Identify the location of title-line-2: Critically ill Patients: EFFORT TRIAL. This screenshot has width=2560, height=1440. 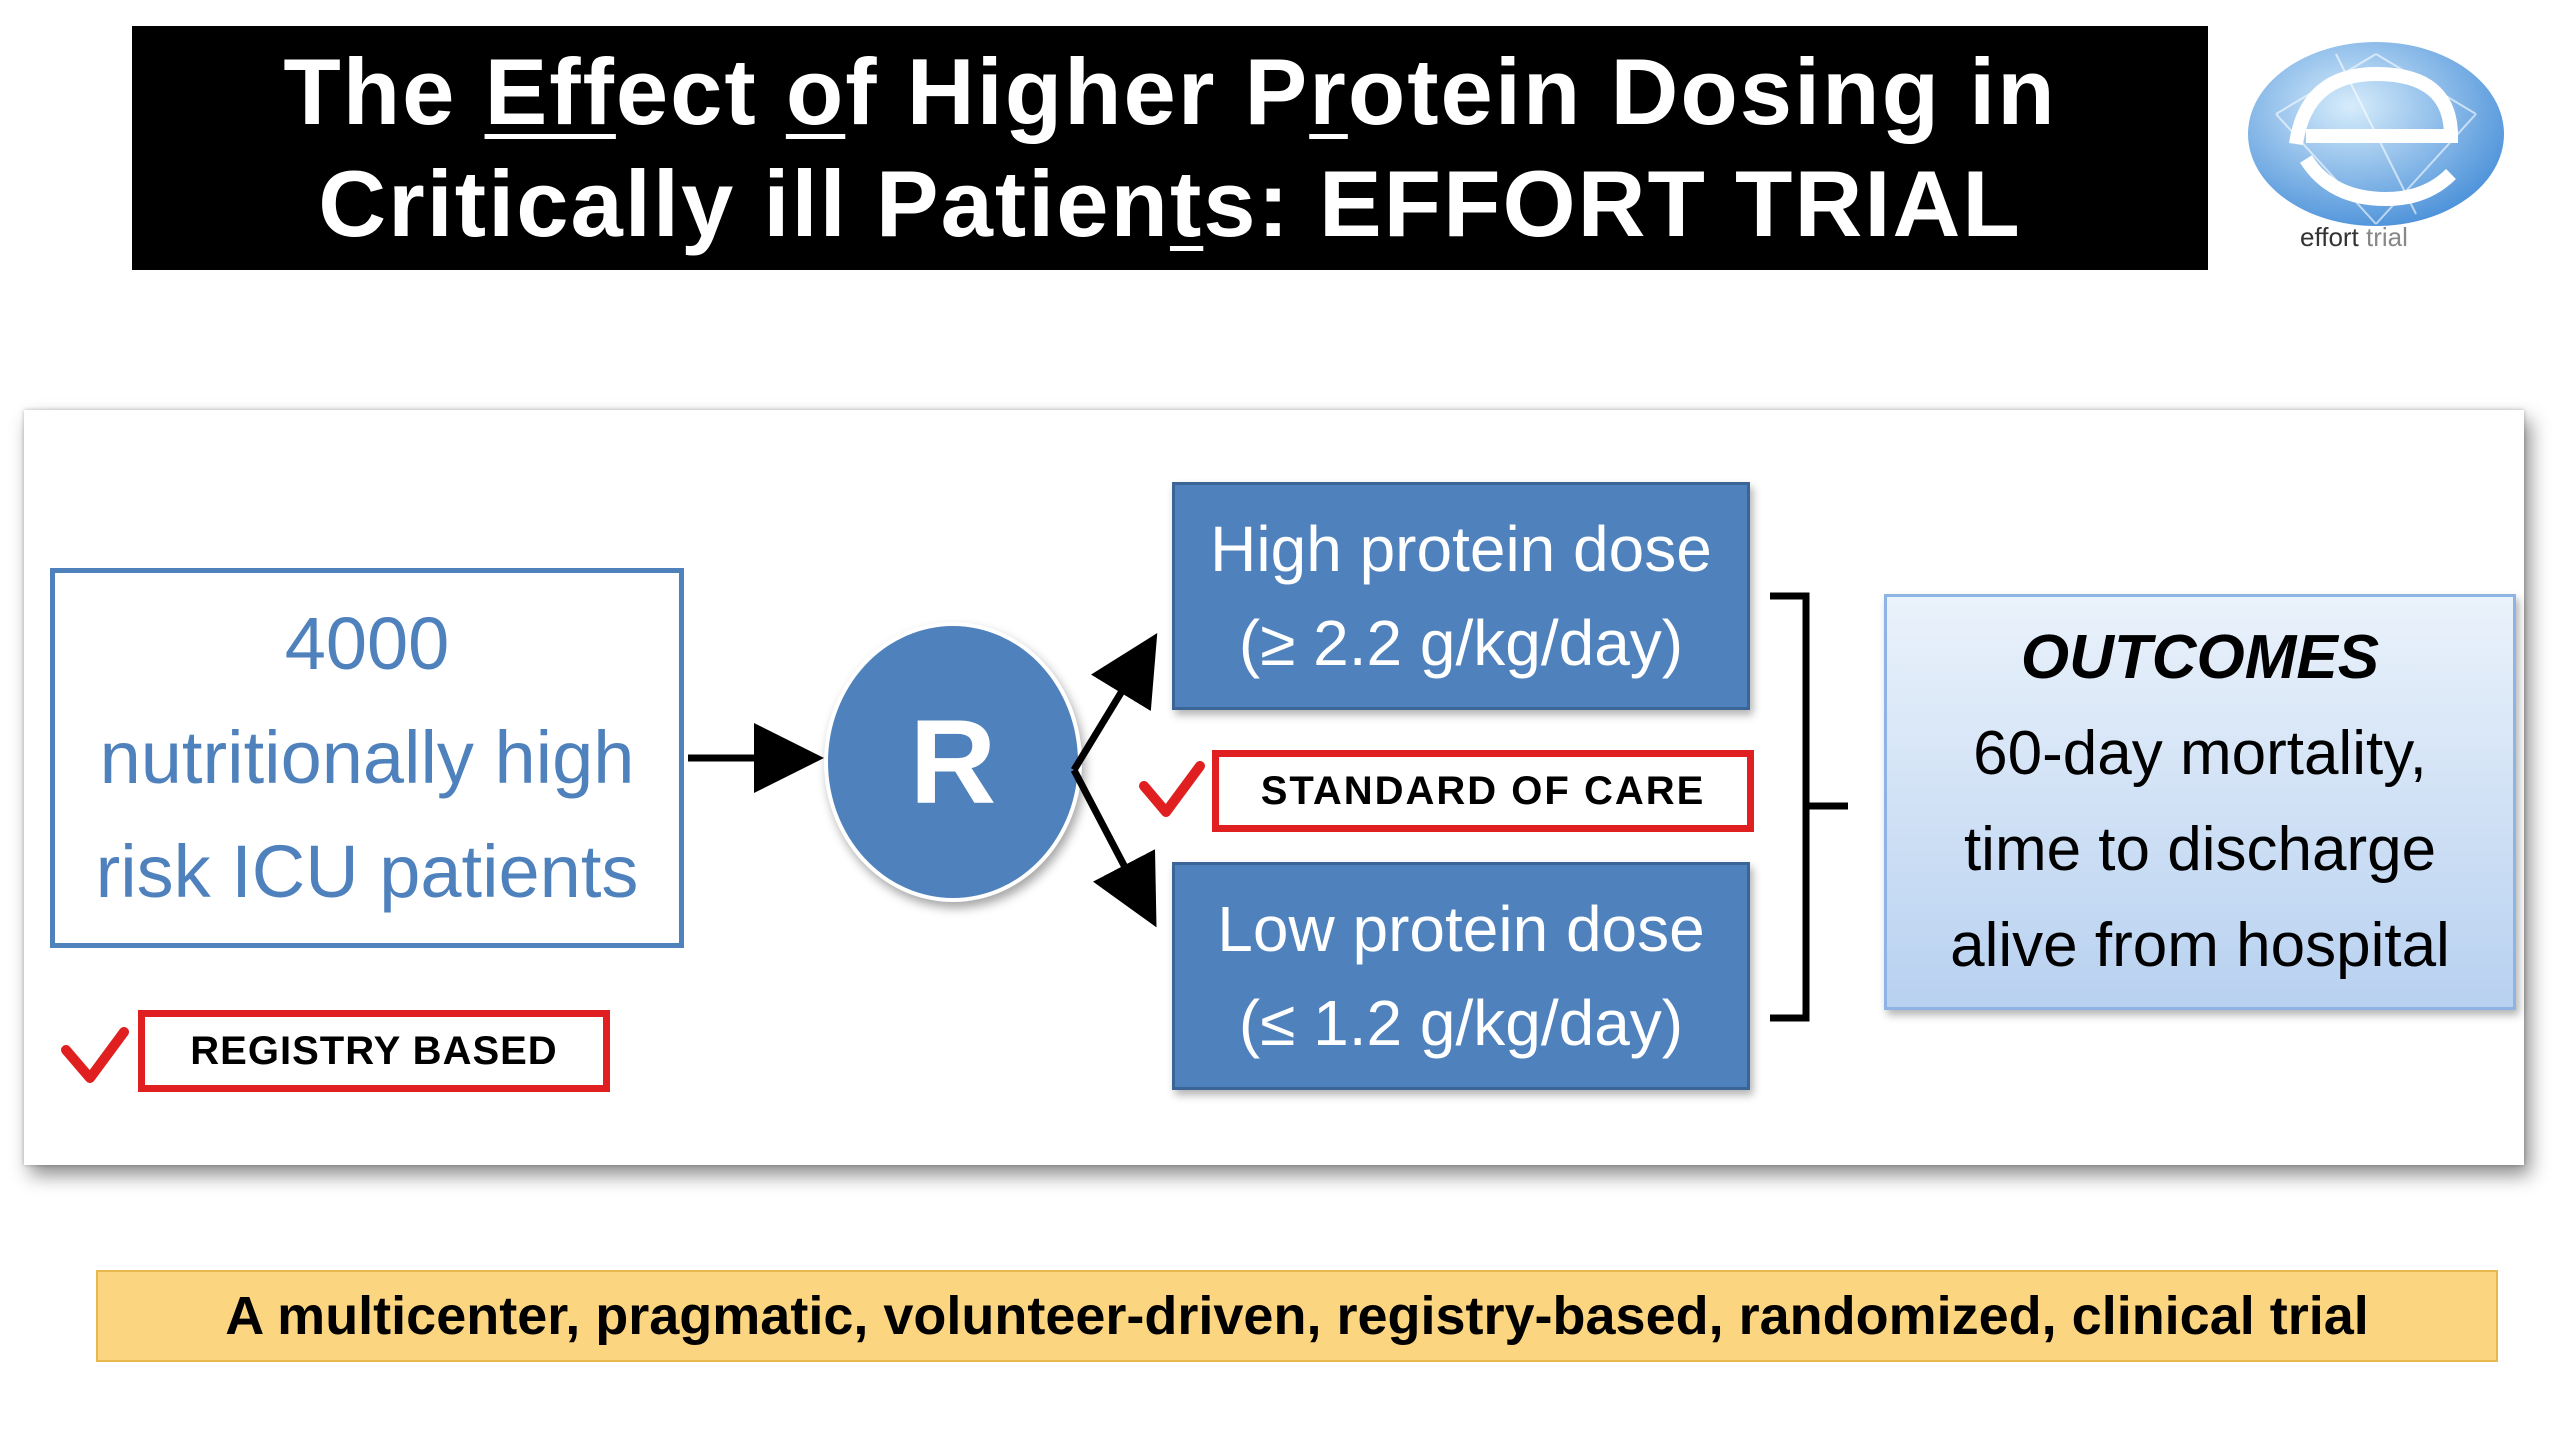
(1170, 204).